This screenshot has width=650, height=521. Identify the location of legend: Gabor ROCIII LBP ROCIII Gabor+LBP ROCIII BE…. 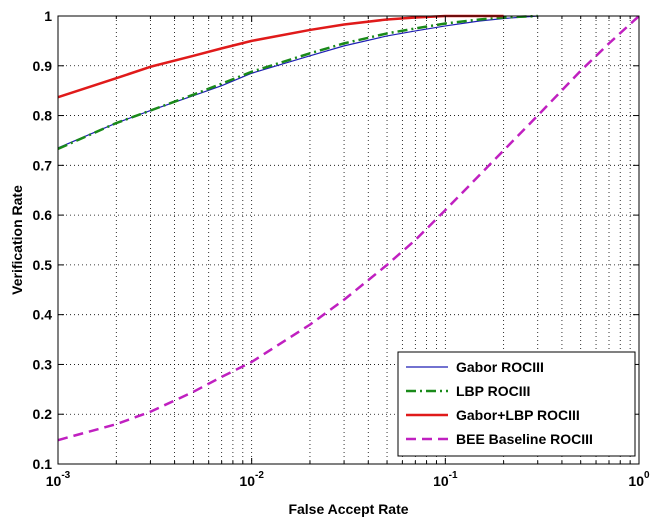
(516, 404).